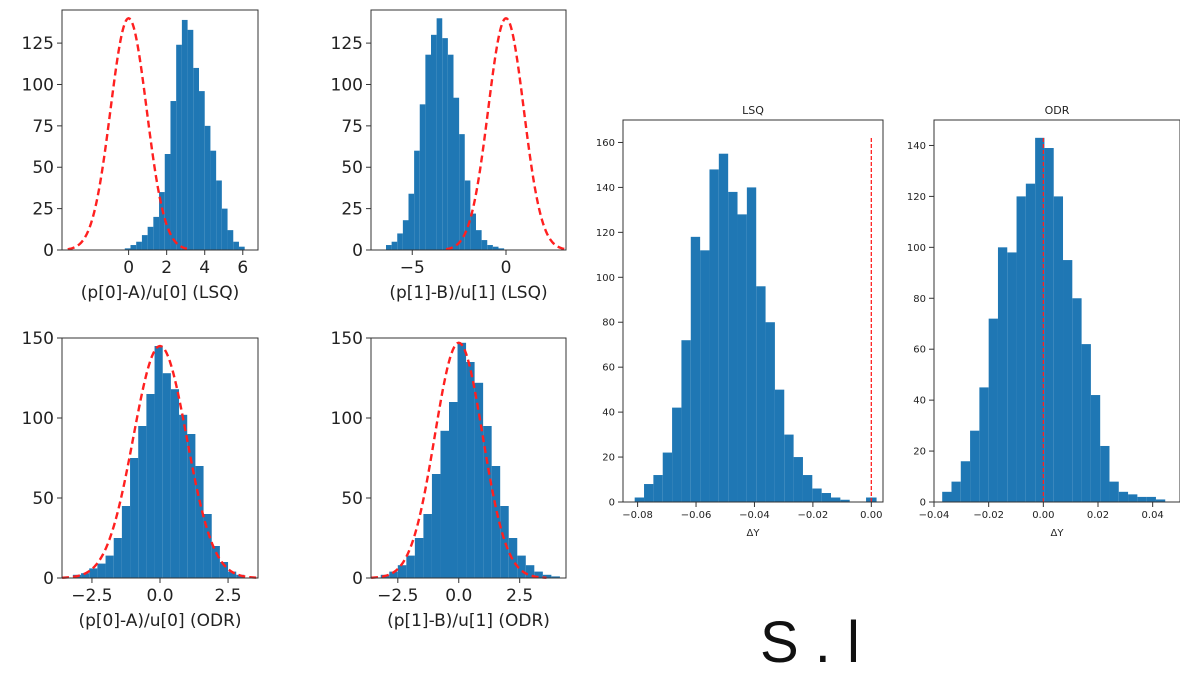 This screenshot has width=1180, height=675. What do you see at coordinates (458, 460) in the screenshot?
I see `reference-gaussian-curve` at bounding box center [458, 460].